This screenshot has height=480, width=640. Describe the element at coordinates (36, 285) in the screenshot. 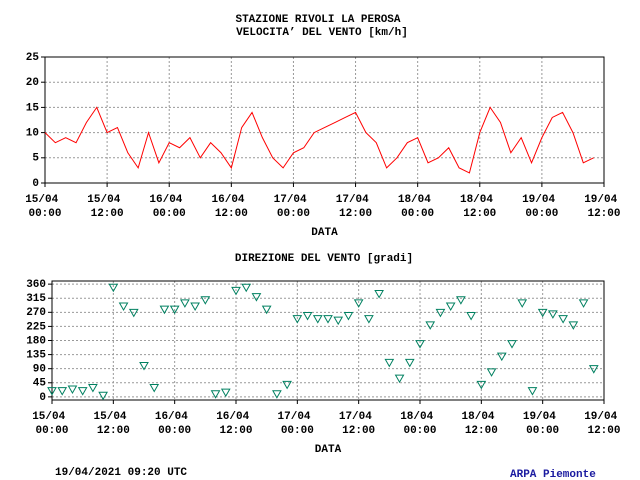

I see `y-tick-label: 360` at that location.